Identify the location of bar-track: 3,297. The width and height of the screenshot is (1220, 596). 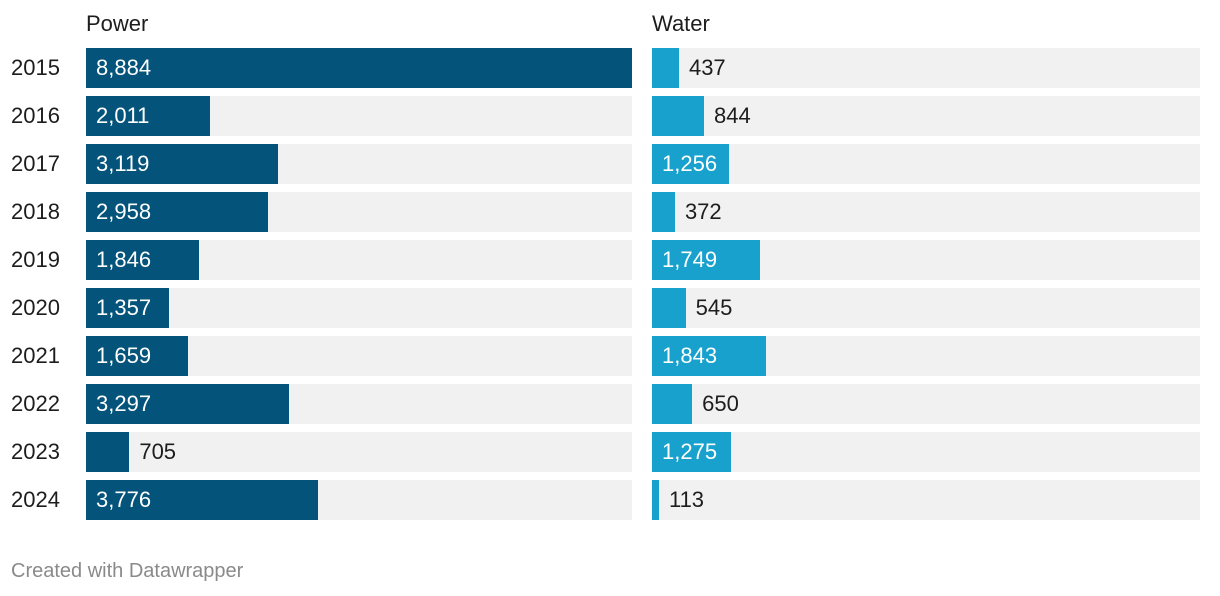
(359, 404).